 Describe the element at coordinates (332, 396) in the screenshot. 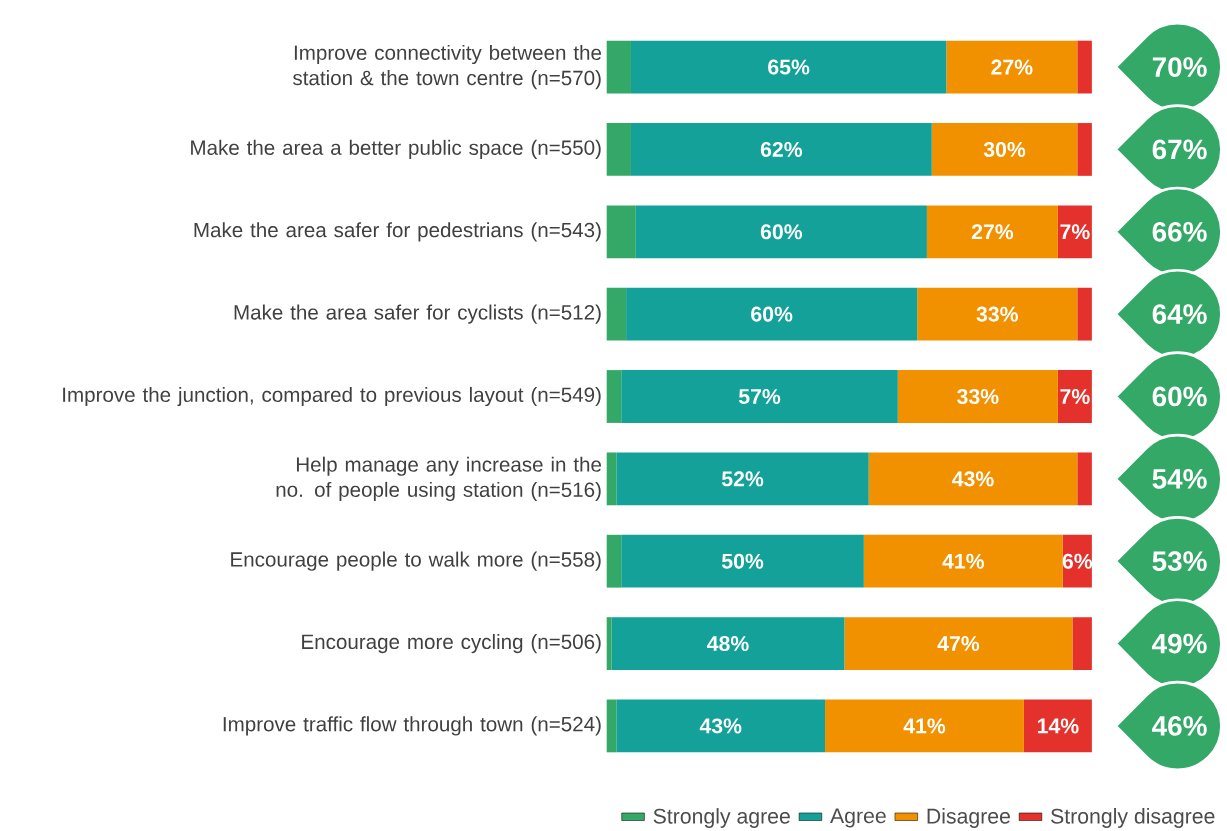

I see `y-tick-label: Improve the junction, compared to previous layout (n=549)` at that location.